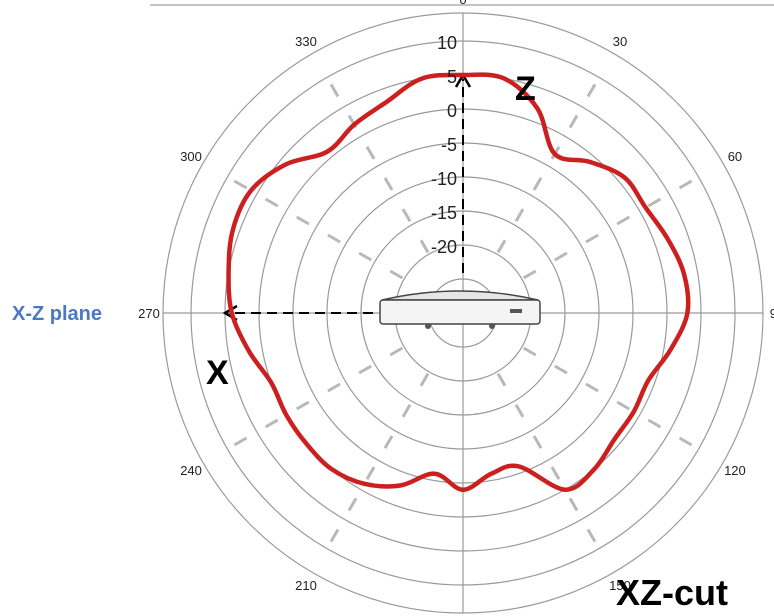 Image resolution: width=774 pixels, height=616 pixels. What do you see at coordinates (620, 585) in the screenshot?
I see `angle-label-150: 150` at bounding box center [620, 585].